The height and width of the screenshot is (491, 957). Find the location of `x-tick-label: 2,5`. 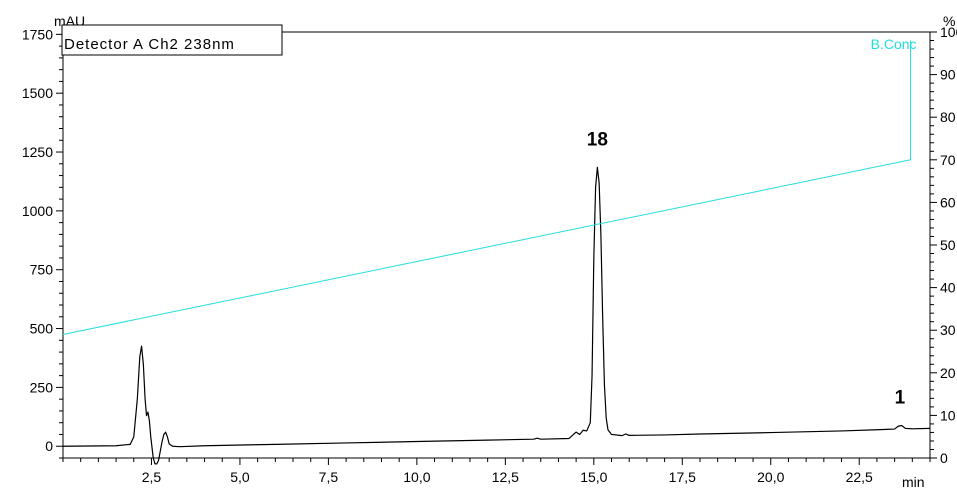

x-tick-label: 2,5 is located at coordinates (152, 477).